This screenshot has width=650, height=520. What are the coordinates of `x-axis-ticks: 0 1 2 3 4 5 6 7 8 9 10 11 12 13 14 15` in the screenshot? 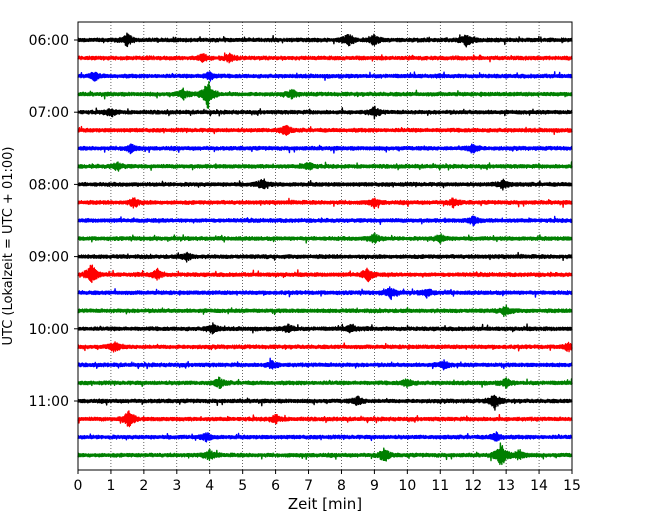 It's located at (327, 482).